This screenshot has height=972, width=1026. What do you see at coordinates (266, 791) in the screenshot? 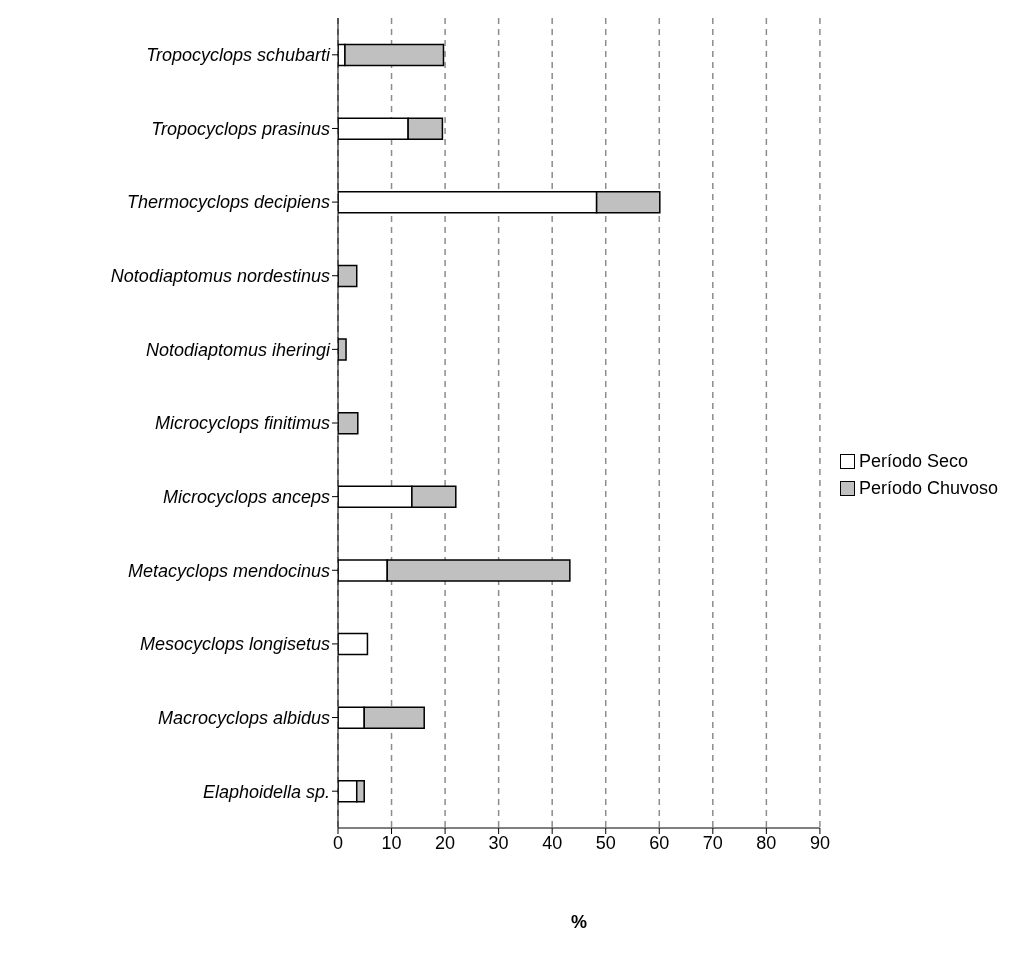
I see `y-tick-label: Elaphoidella sp.` at bounding box center [266, 791].